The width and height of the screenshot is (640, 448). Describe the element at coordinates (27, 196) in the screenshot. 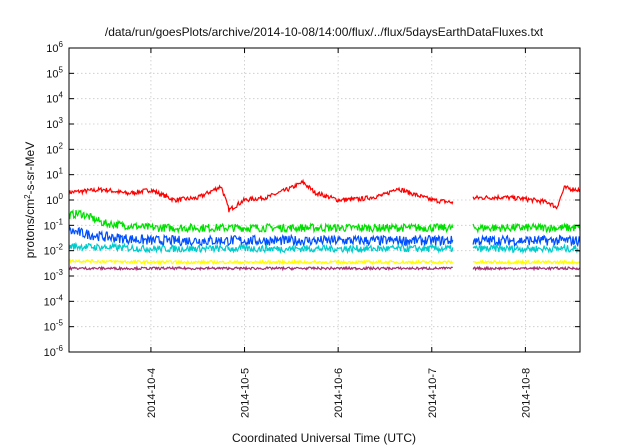

I see `y-axis-label-sup: 2` at that location.